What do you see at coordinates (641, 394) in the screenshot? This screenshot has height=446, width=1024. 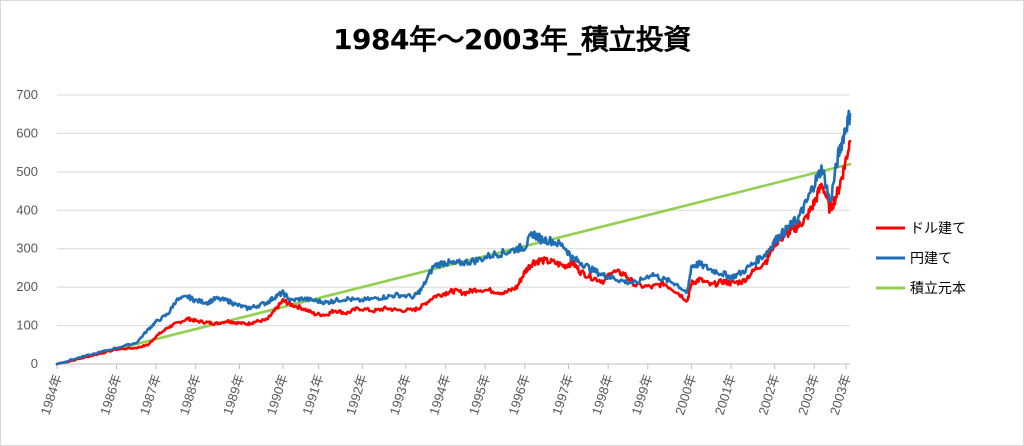 I see `x-tick-label: 1999年` at bounding box center [641, 394].